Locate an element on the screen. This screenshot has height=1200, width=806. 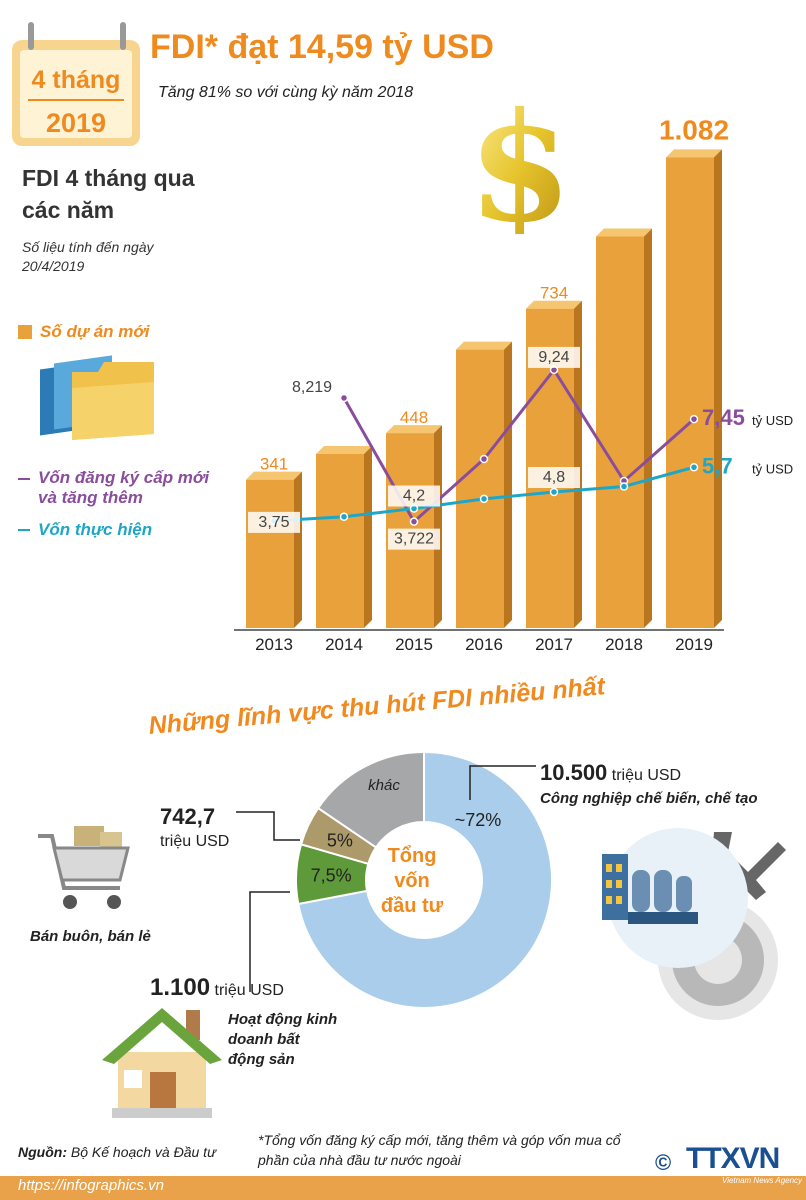
x-tick-label: 2017 is located at coordinates (554, 644).